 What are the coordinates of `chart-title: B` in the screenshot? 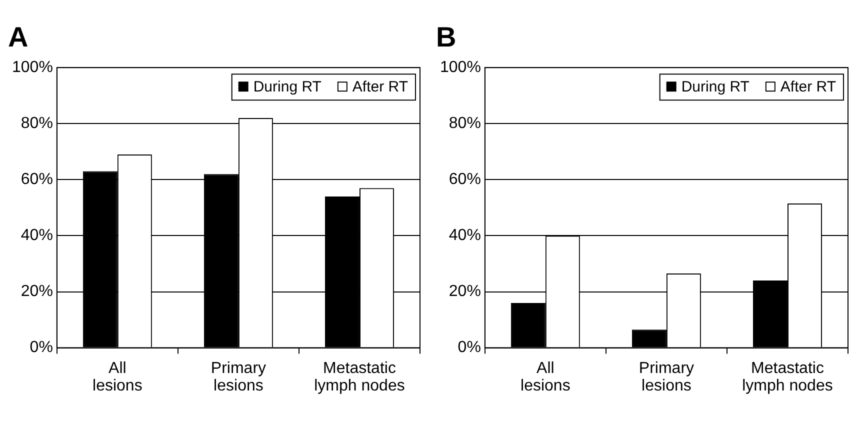 It's located at (446, 37).